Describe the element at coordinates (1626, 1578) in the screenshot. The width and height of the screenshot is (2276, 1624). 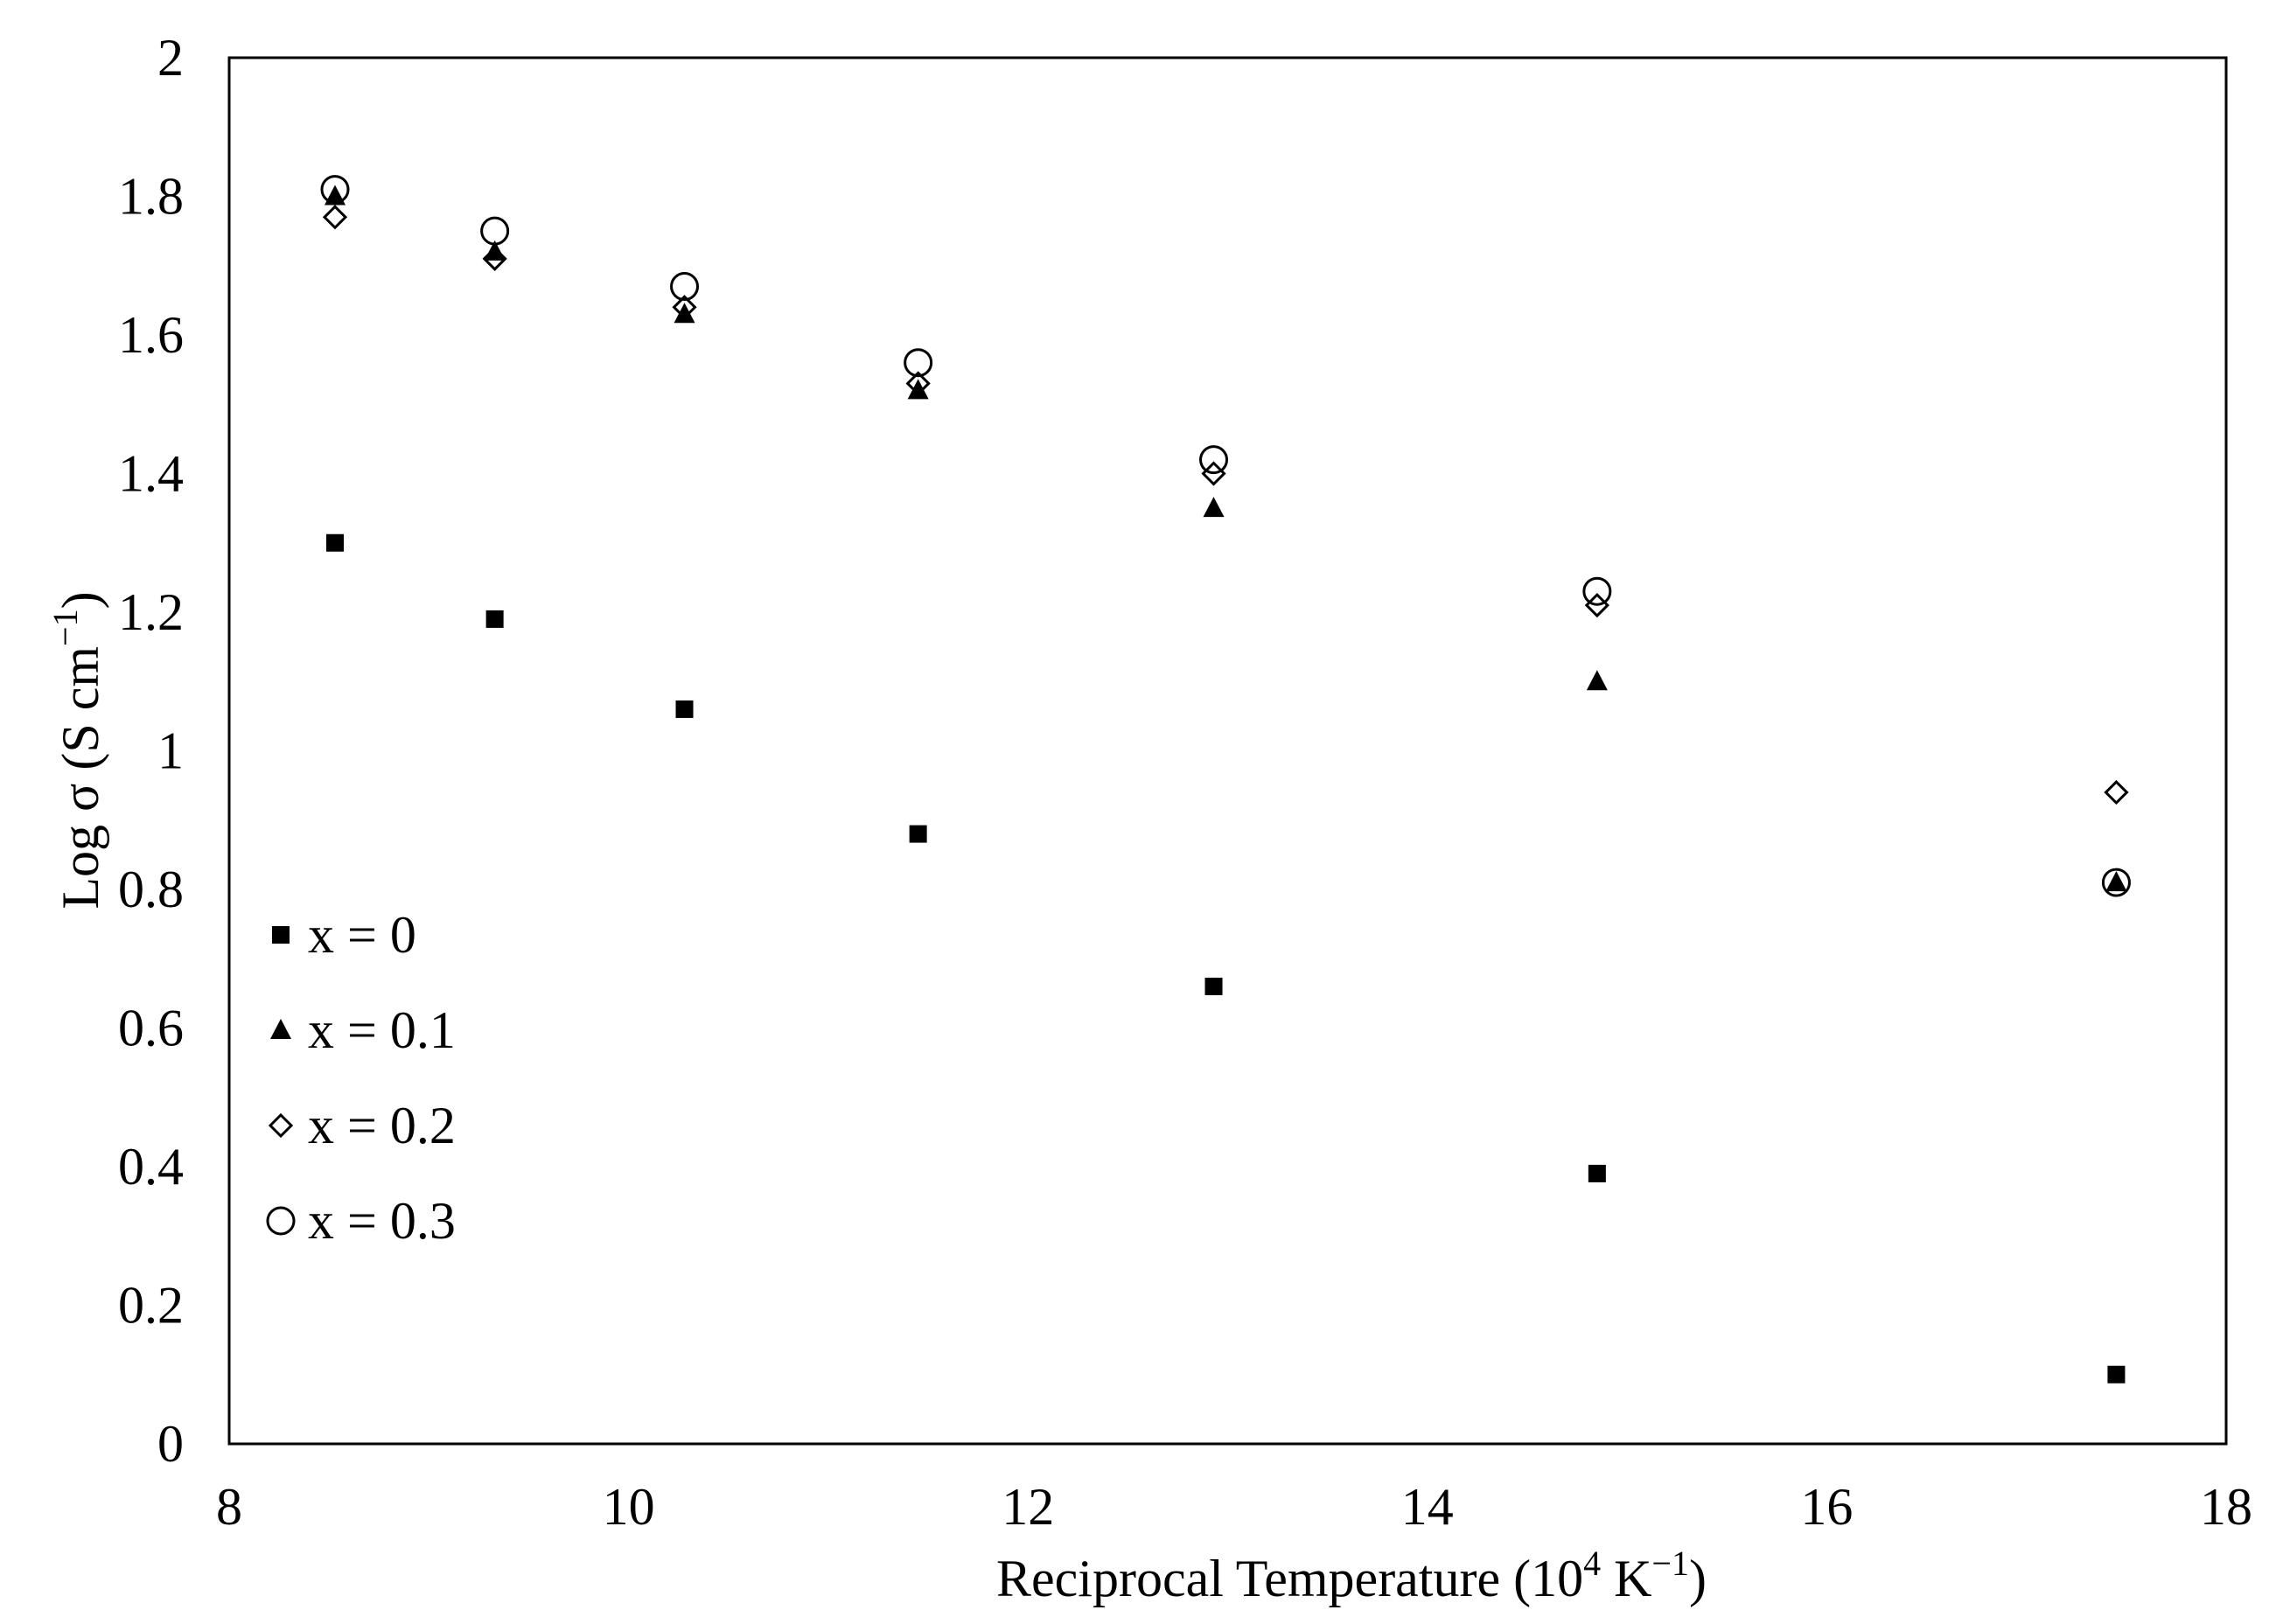
I see `x-axis-unit-rest: K` at that location.